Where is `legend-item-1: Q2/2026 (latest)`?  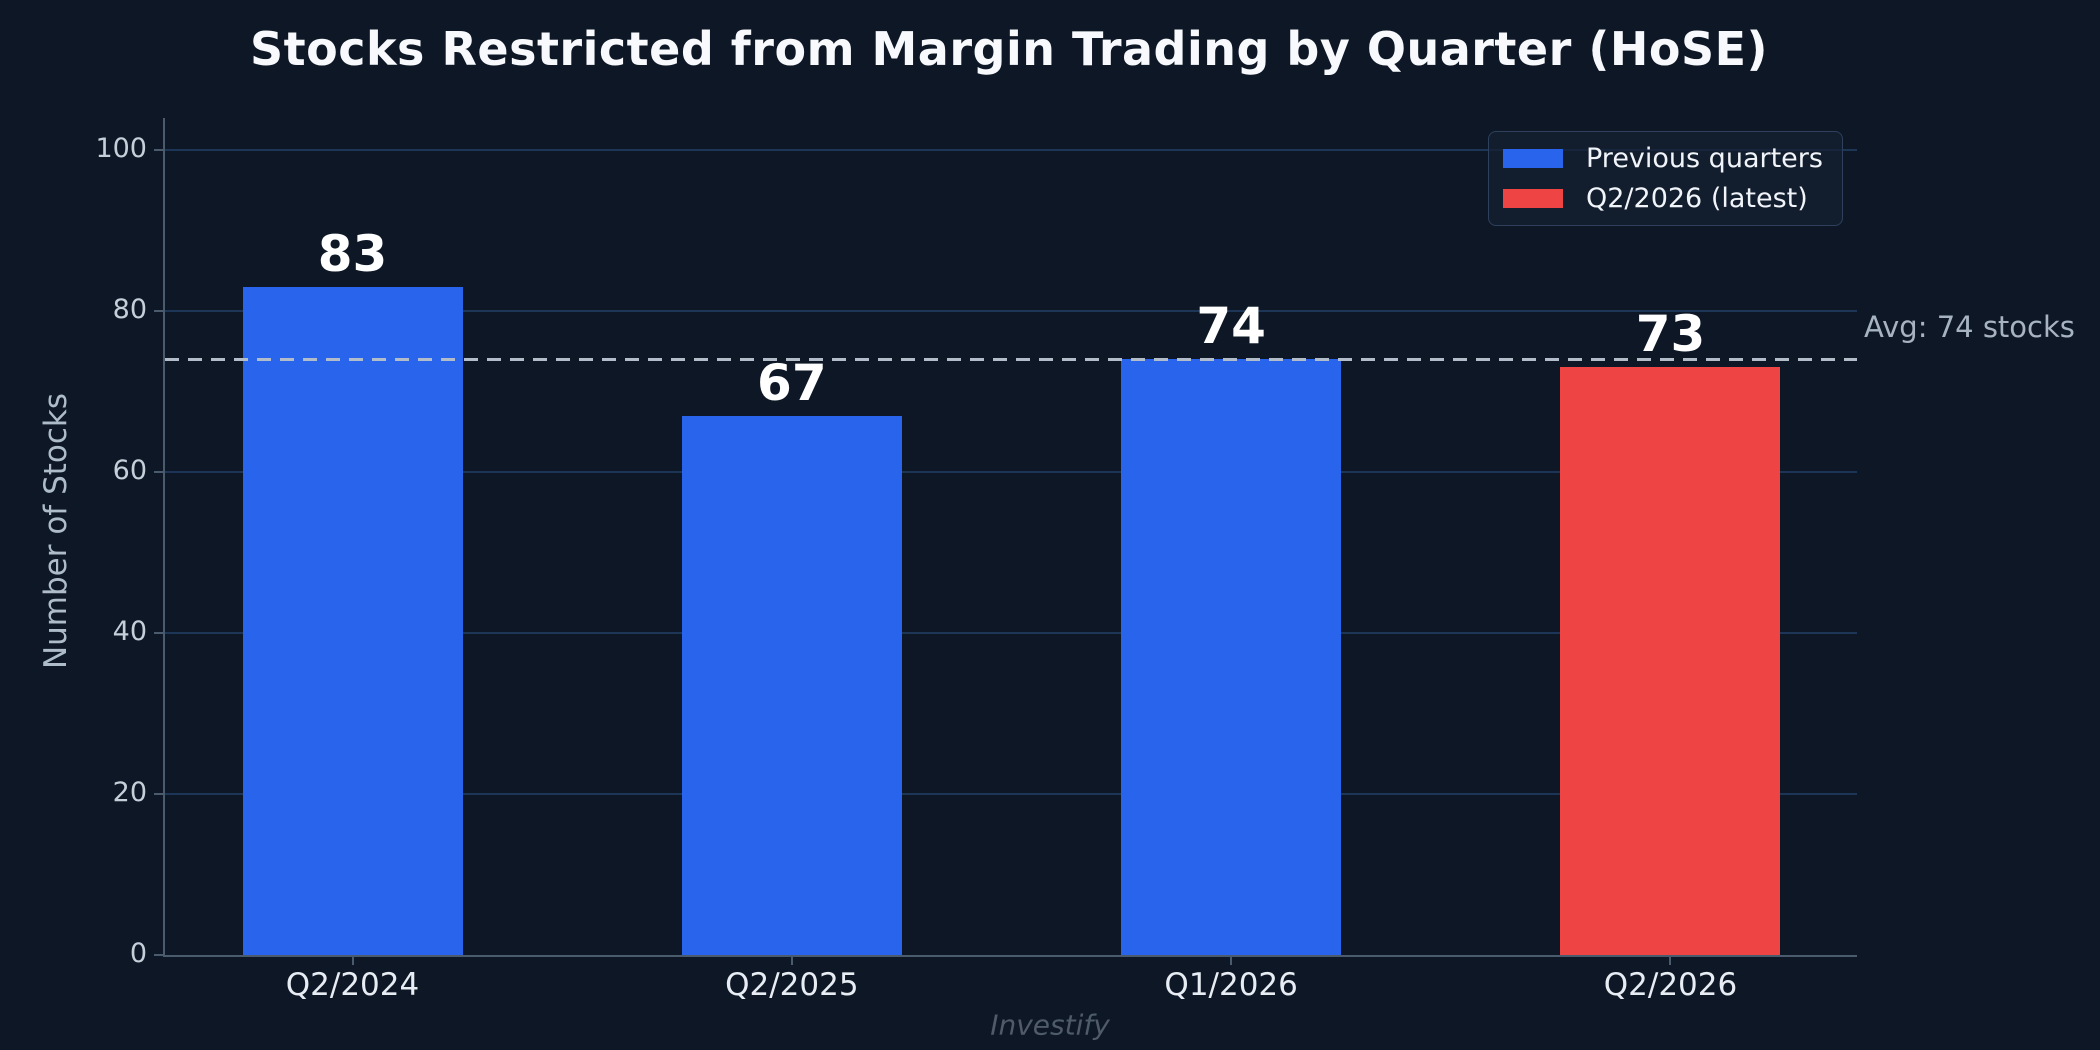 legend-item-1: Q2/2026 (latest) is located at coordinates (1672, 198).